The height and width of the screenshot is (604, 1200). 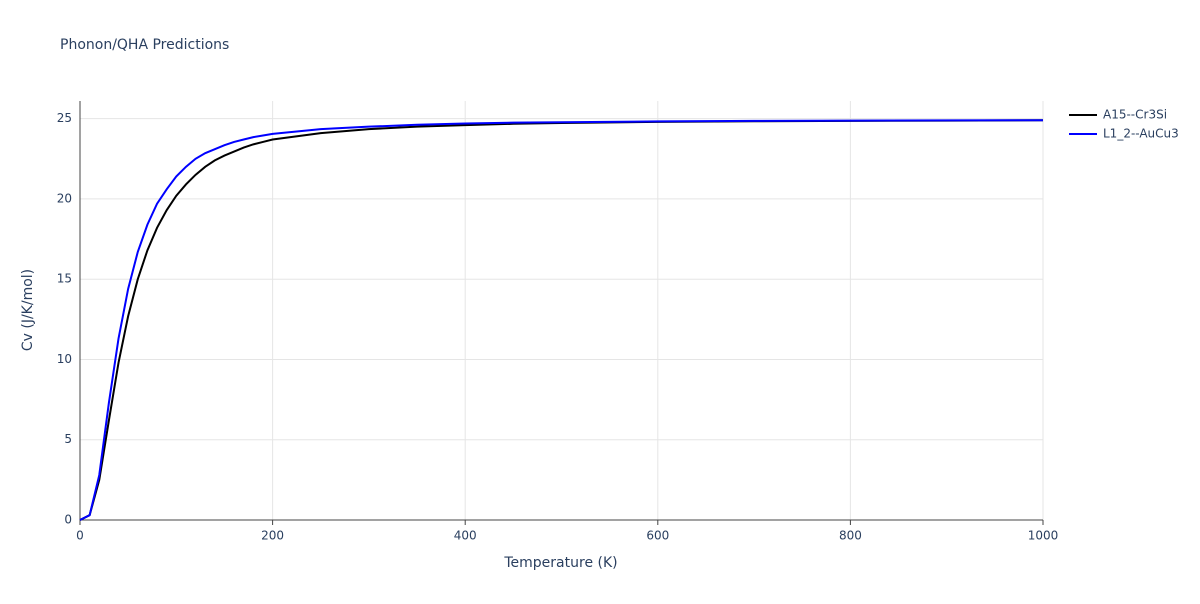 I want to click on x-tick-label: 1000, so click(x=1043, y=536).